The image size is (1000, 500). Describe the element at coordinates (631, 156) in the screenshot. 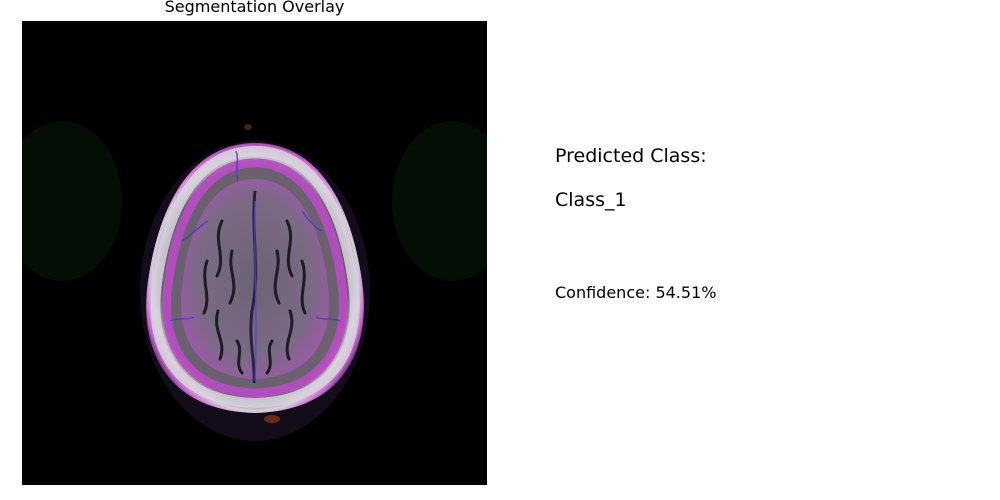

I see `predicted-class-label: Predicted Class:` at that location.